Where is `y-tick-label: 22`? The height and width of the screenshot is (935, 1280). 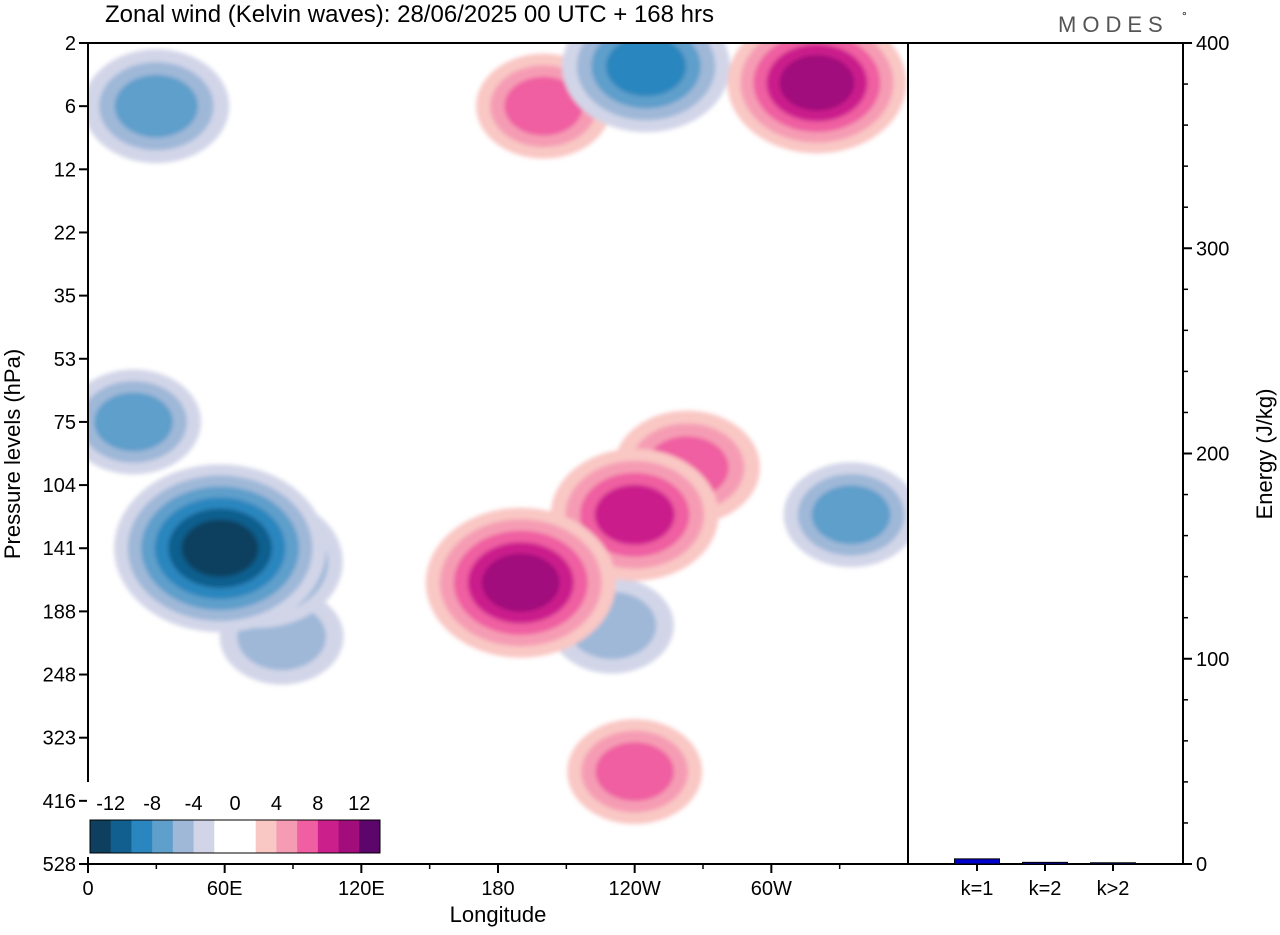 y-tick-label: 22 is located at coordinates (65, 233).